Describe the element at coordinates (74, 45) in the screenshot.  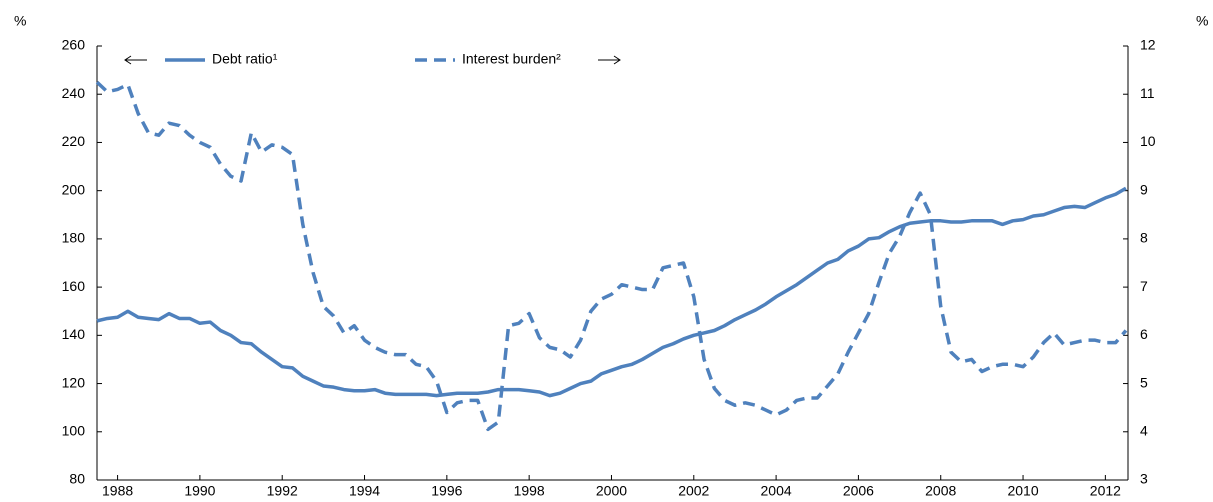
I see `y-tick-label: 260` at that location.